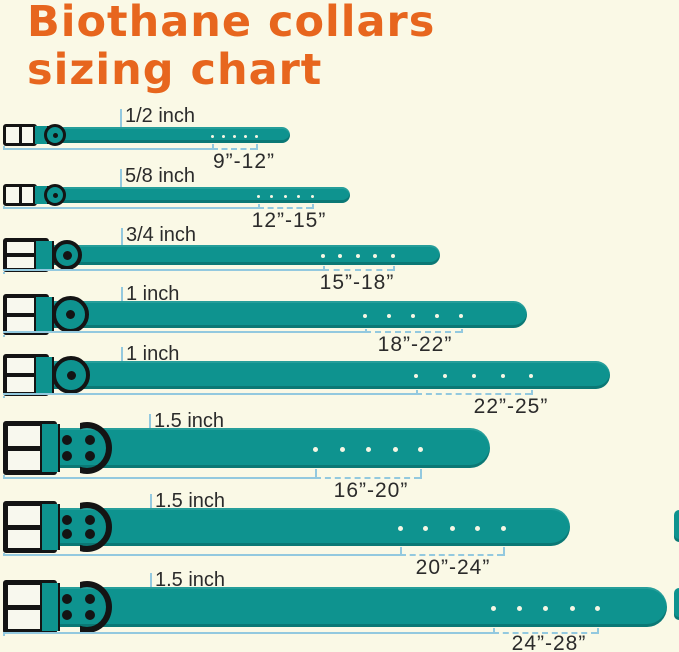  Describe the element at coordinates (357, 282) in the screenshot. I see `size-range-label: 15”-18”` at that location.